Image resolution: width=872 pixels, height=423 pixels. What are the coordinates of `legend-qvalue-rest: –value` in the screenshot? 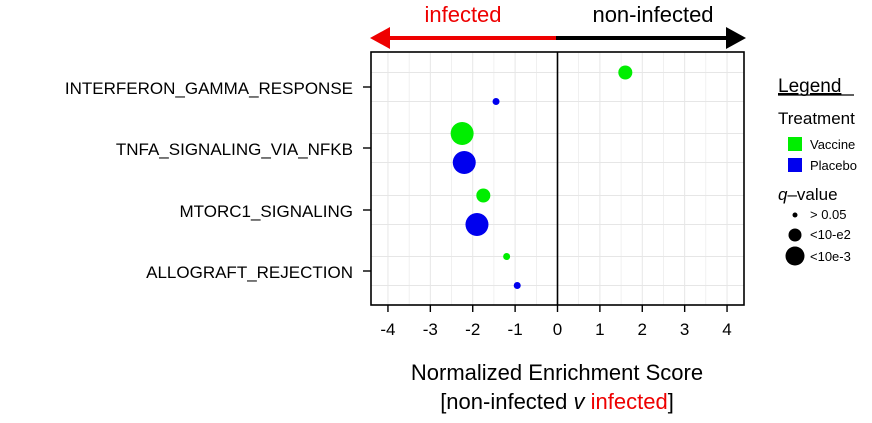 It's located at (812, 194).